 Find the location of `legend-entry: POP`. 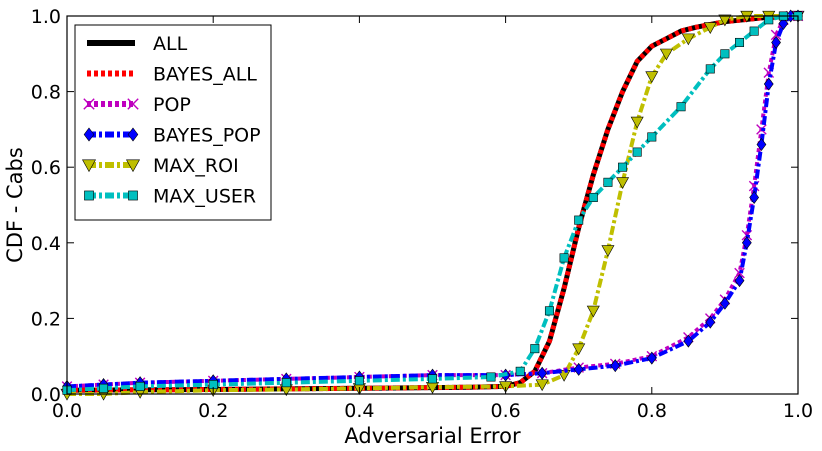

legend-entry: POP is located at coordinates (137, 105).